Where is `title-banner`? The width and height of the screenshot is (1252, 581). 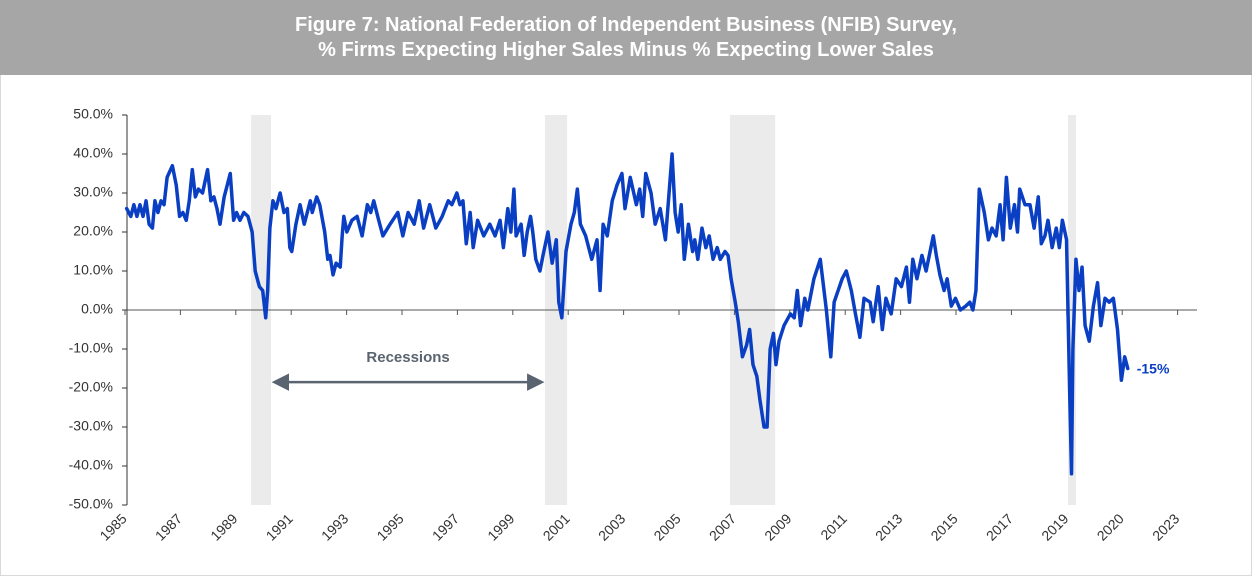
title-banner is located at coordinates (626, 37).